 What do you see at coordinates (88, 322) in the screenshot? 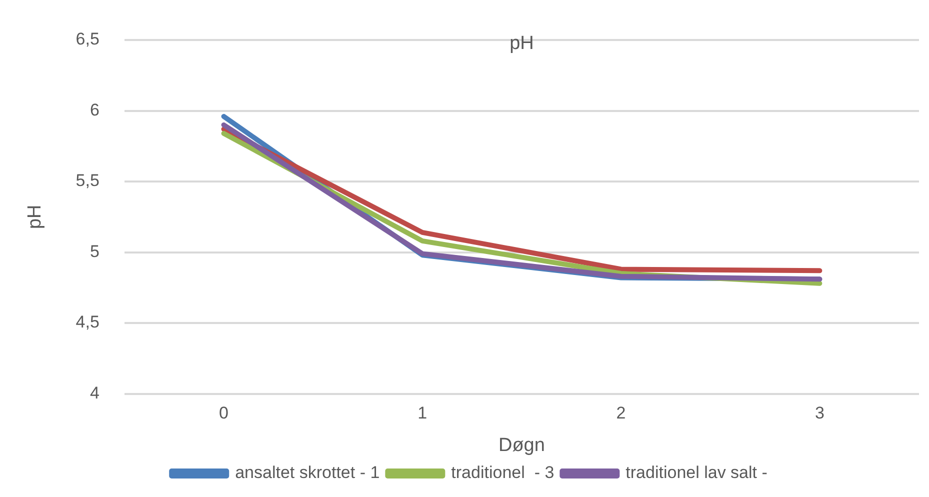
I see `y-tick-label: 4,5` at bounding box center [88, 322].